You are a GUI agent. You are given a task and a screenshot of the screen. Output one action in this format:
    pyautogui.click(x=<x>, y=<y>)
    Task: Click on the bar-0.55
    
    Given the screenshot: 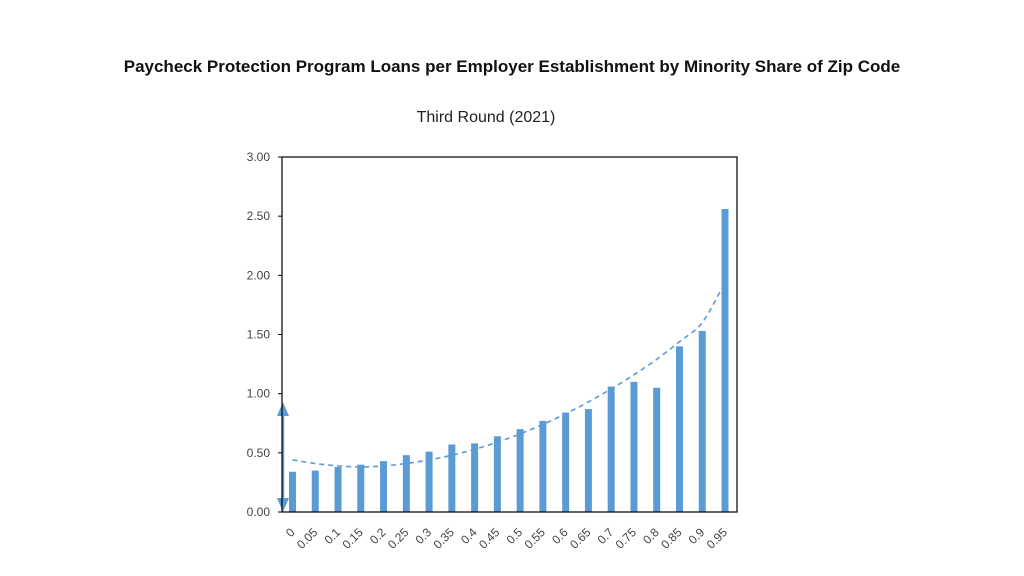 What is the action you would take?
    pyautogui.click(x=543, y=466)
    